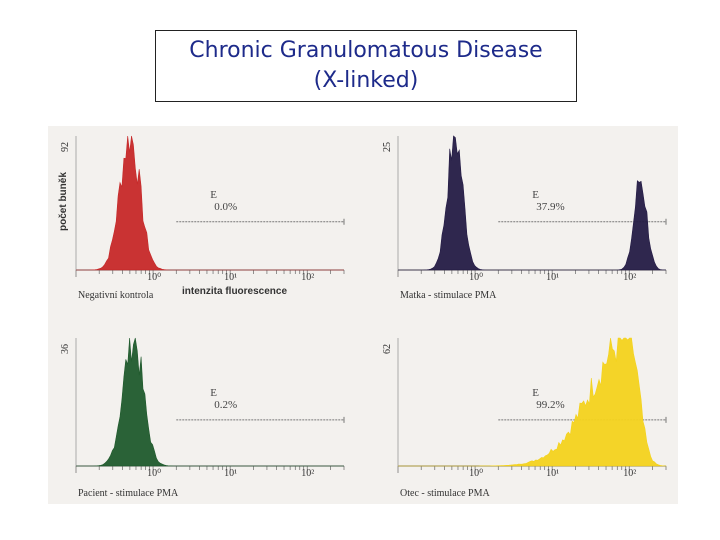 This screenshot has height=540, width=720. What do you see at coordinates (550, 405) in the screenshot?
I see `gate-percent: 99.2%` at bounding box center [550, 405].